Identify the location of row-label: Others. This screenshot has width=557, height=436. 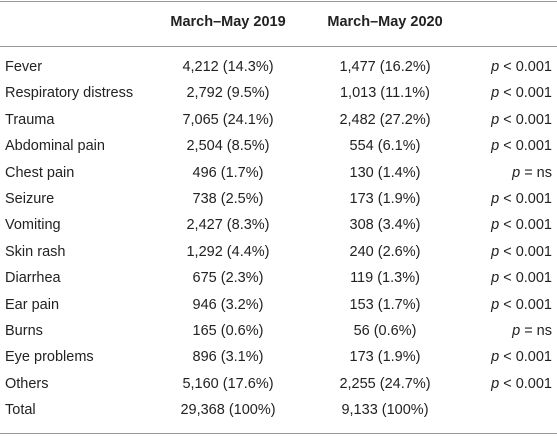
(27, 383).